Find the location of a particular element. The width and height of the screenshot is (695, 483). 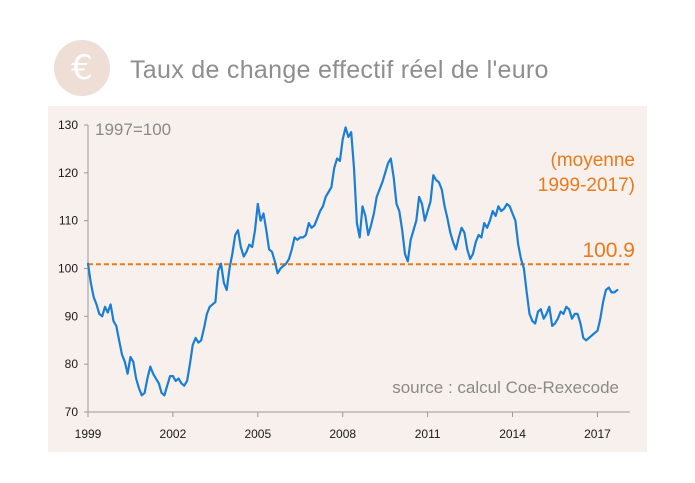

y-axis: 70 80 90 100 110 120 130 is located at coordinates (73, 268).